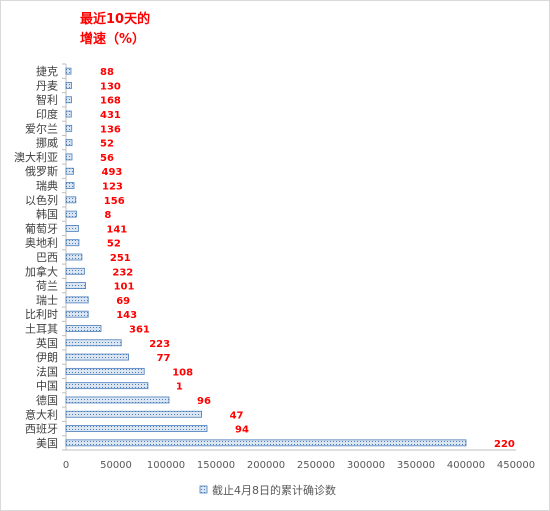 Image resolution: width=550 pixels, height=511 pixels. What do you see at coordinates (466, 465) in the screenshot?
I see `x-tick-label: 400000` at bounding box center [466, 465].